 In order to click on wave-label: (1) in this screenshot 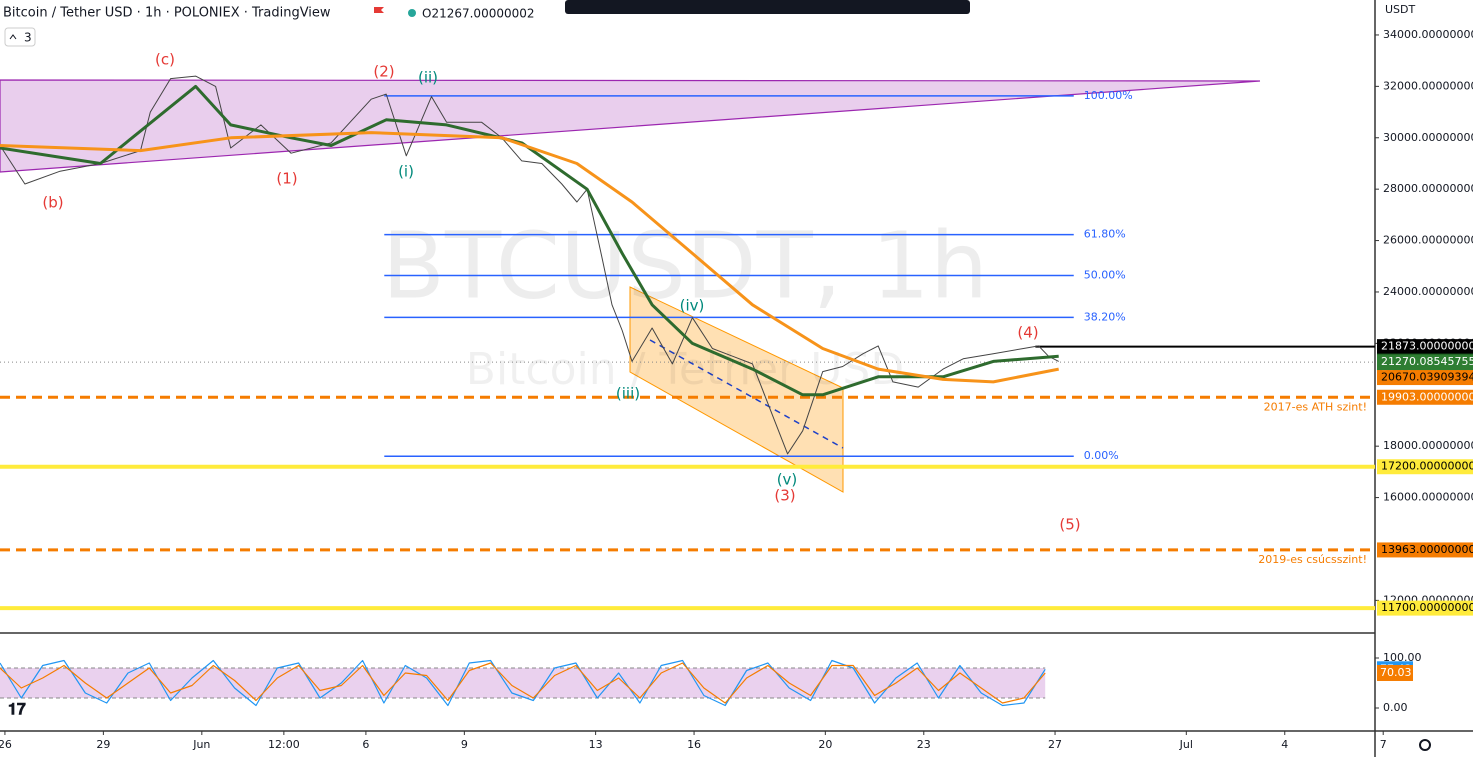, I will do `click(286, 179)`.